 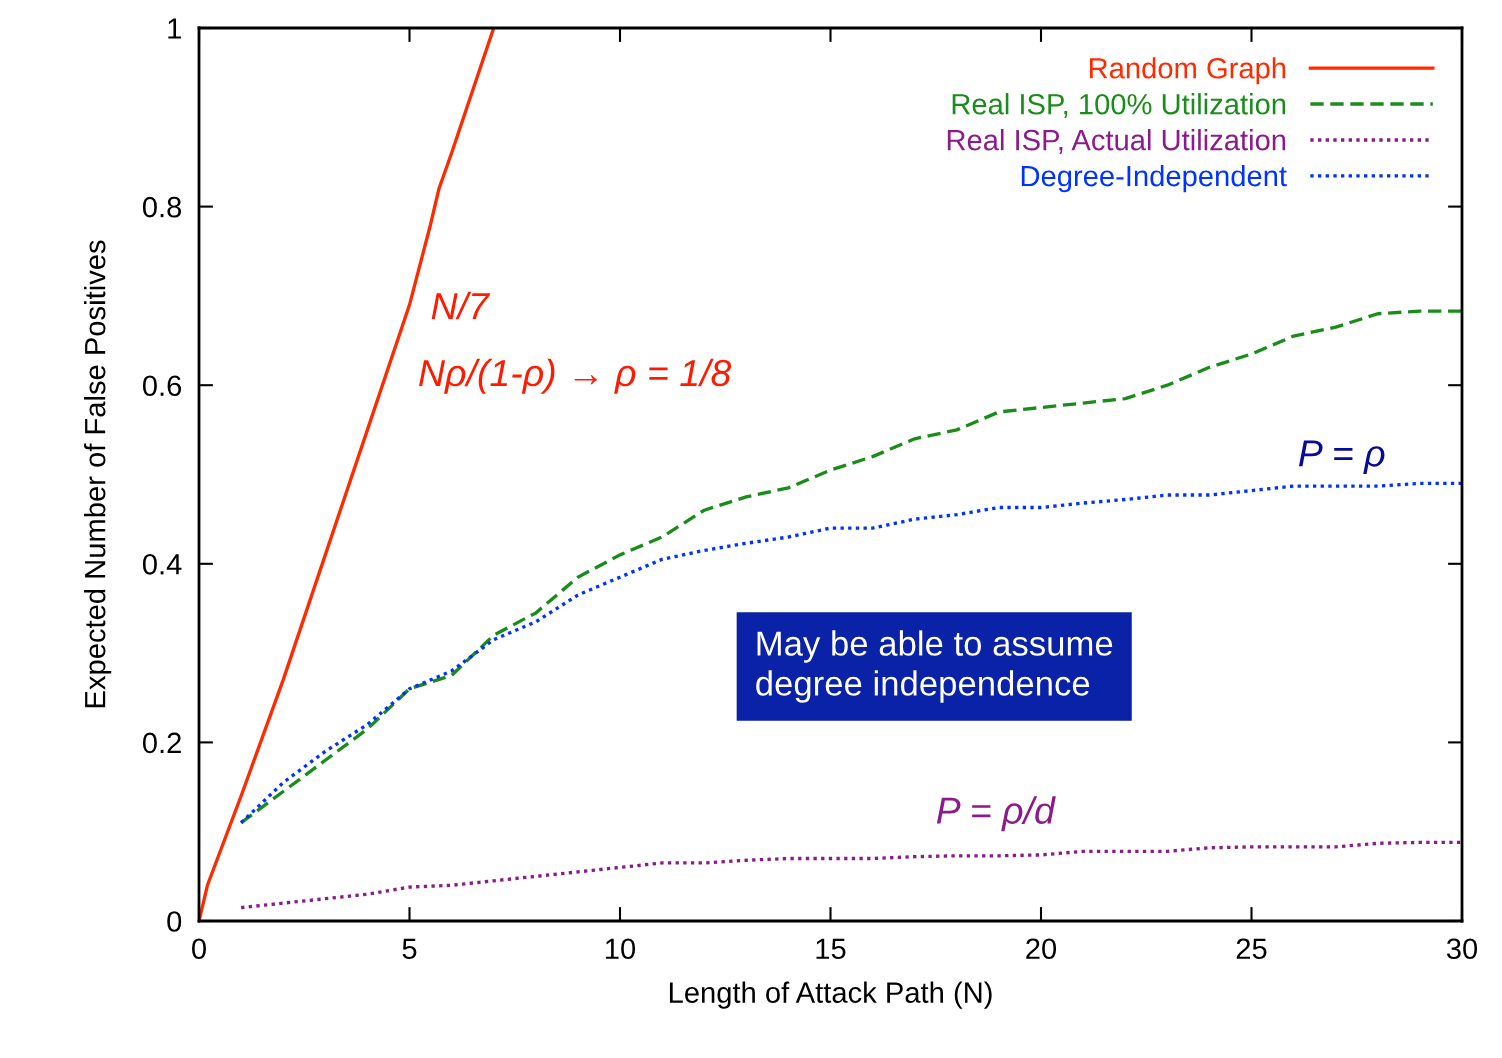 I want to click on y-tick-label: 0.4, so click(x=162, y=564).